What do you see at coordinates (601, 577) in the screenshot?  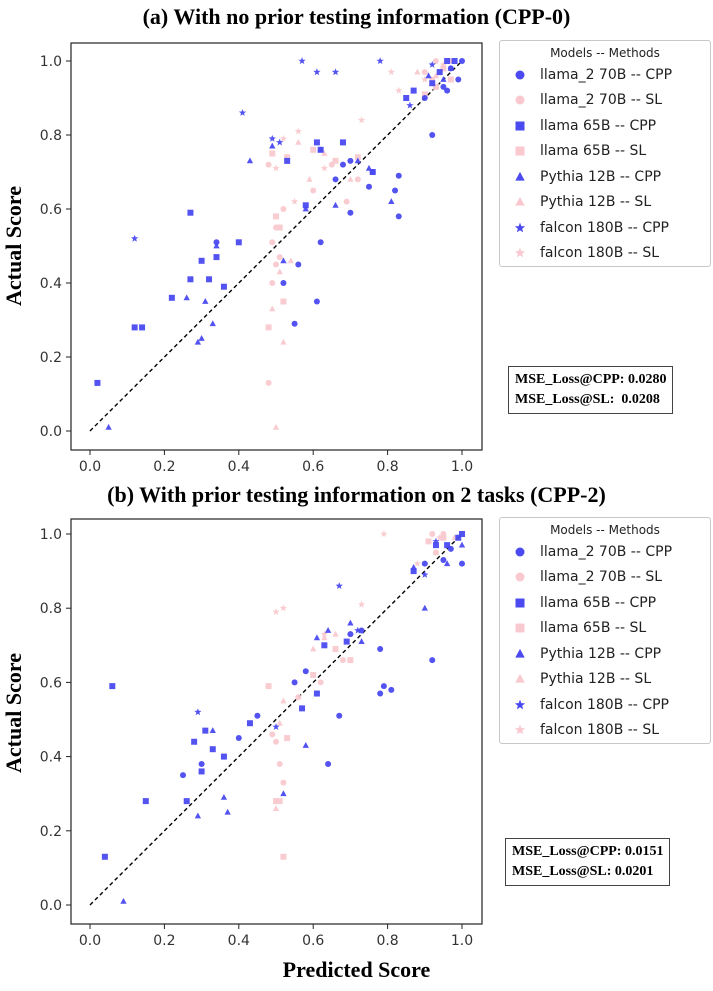 I see `legend-label: llama_2 70B -- SL` at bounding box center [601, 577].